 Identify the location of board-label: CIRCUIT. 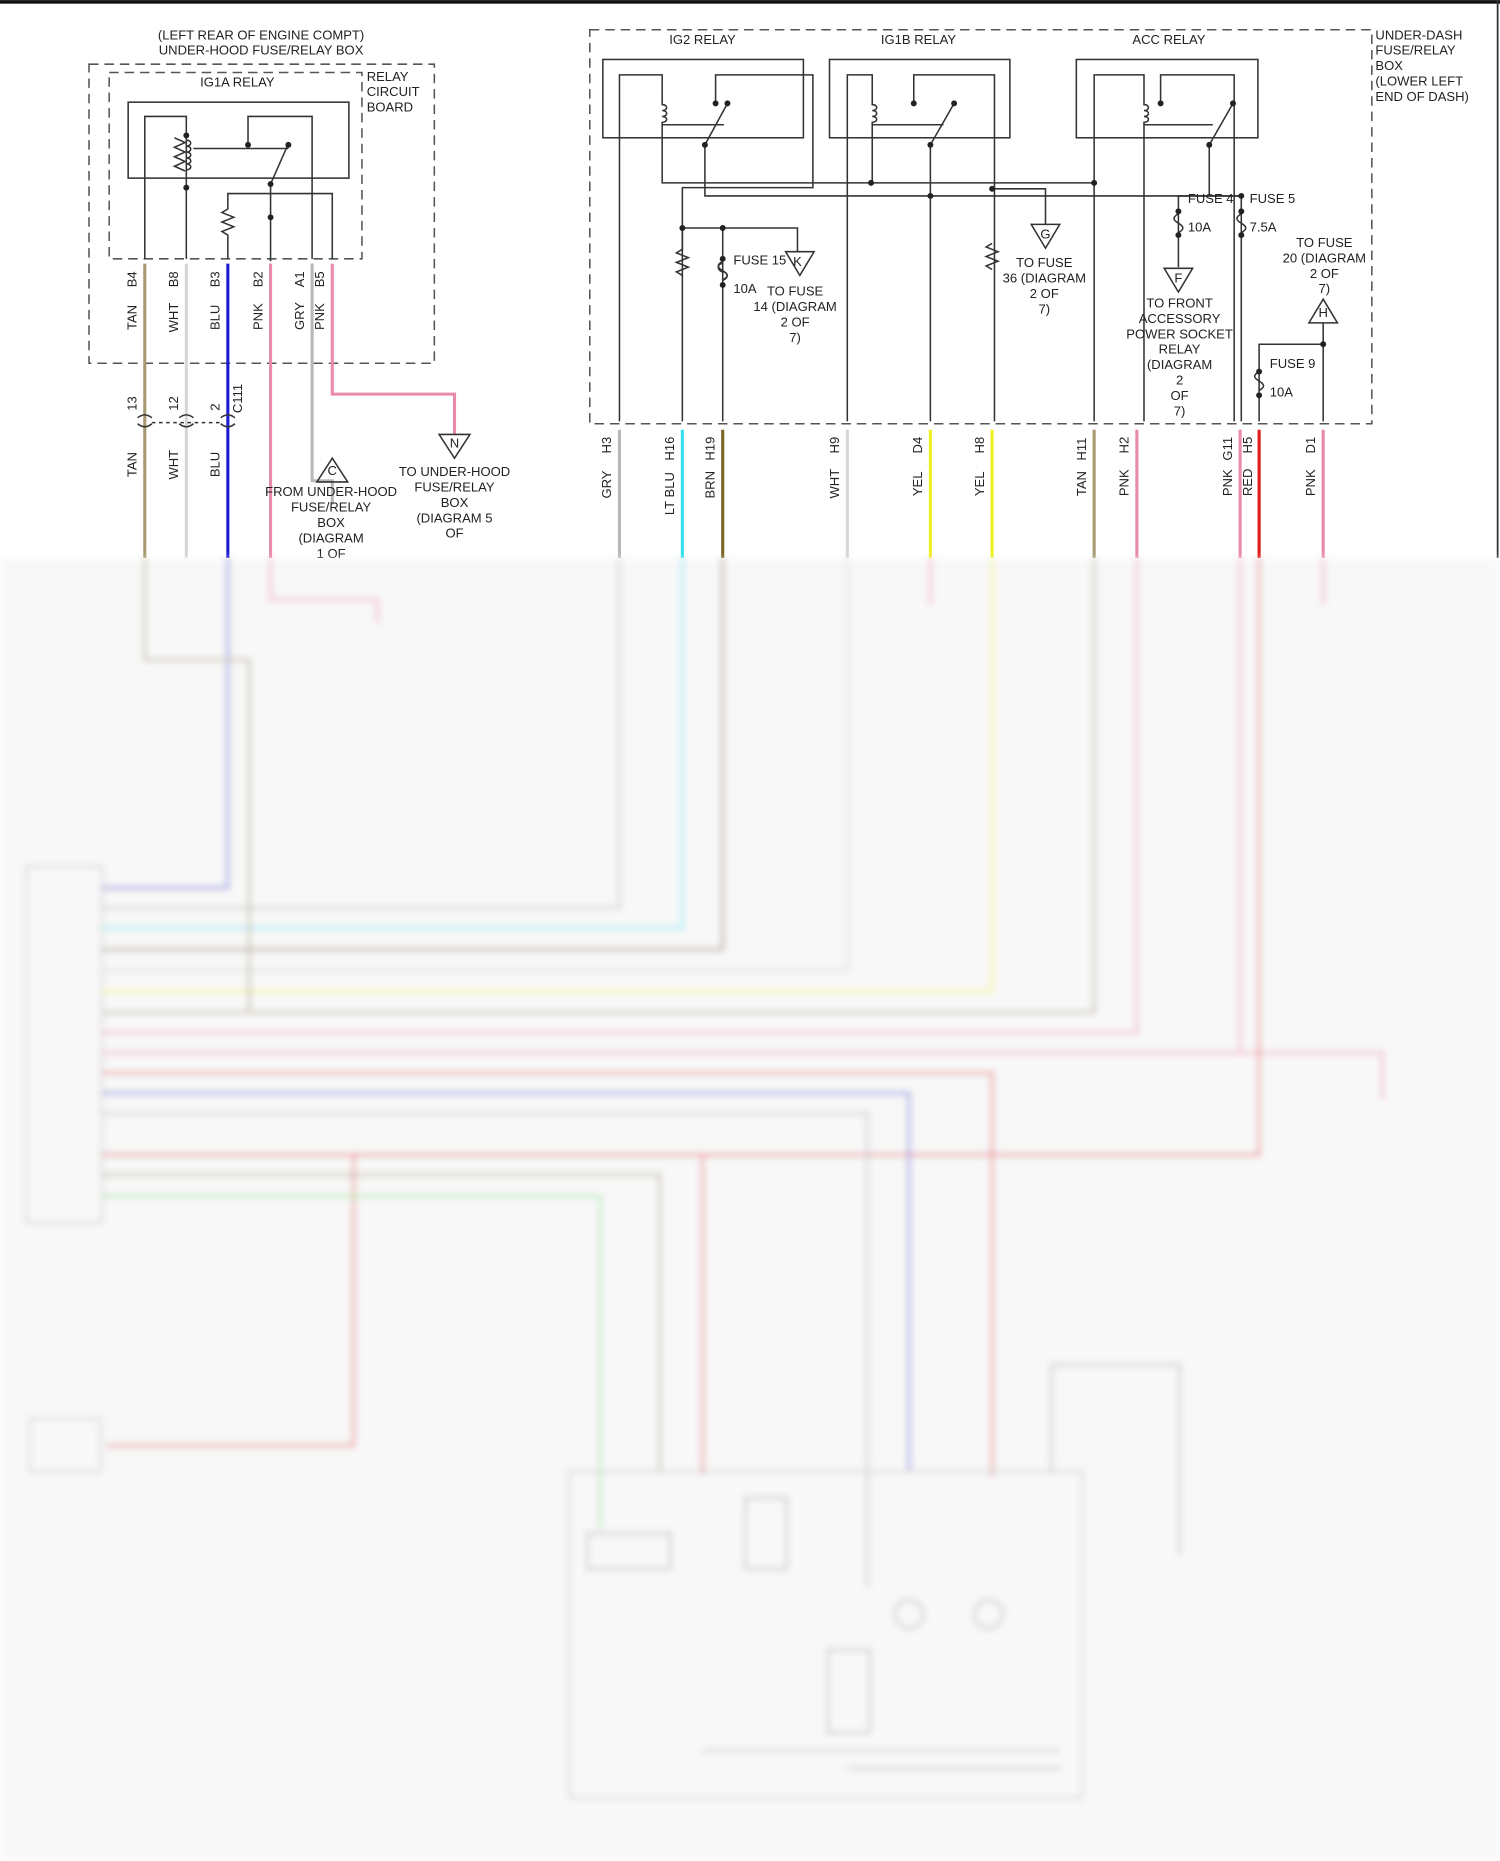
(393, 91).